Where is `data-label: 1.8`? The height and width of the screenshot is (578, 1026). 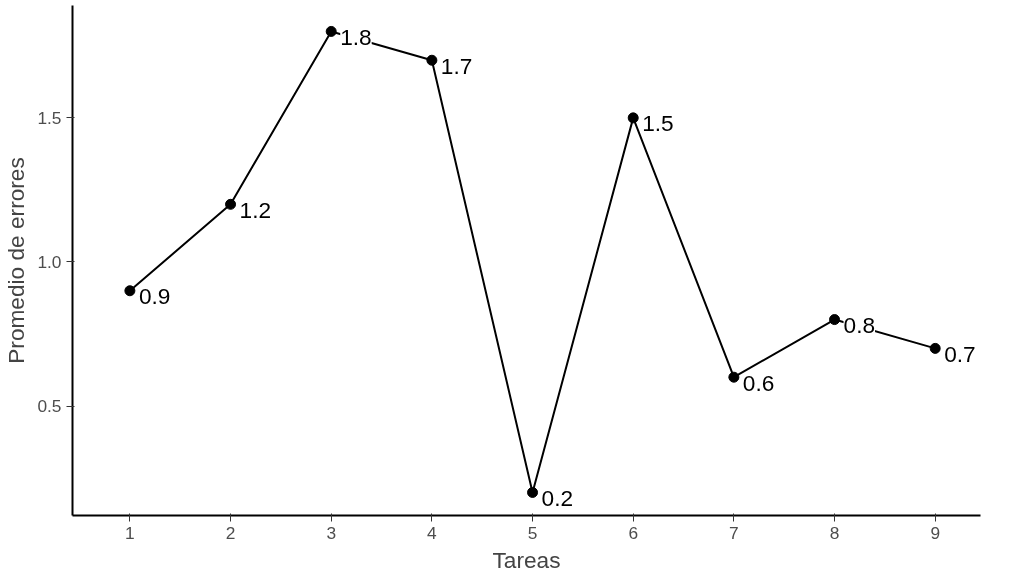 data-label: 1.8 is located at coordinates (356, 36).